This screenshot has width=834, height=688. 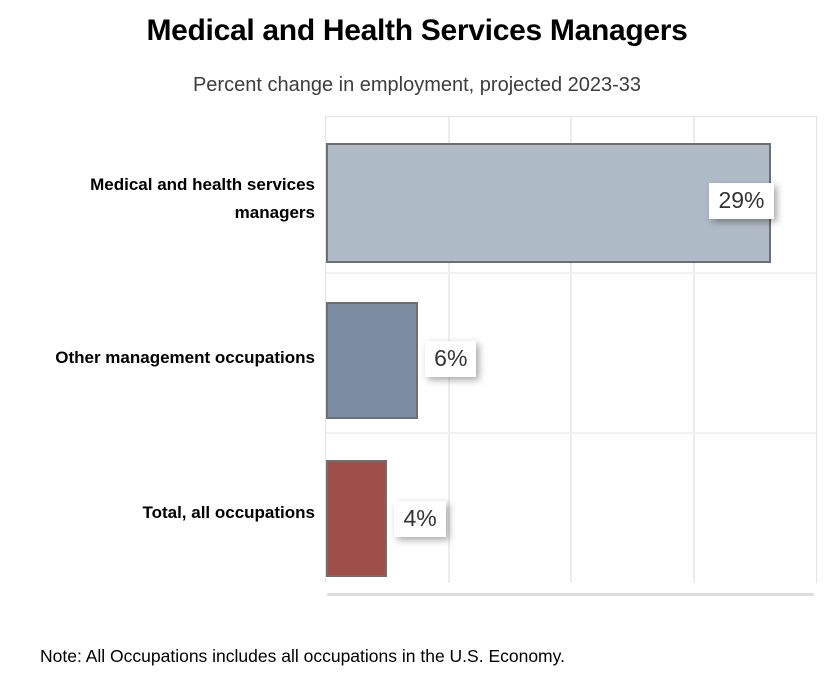 What do you see at coordinates (420, 519) in the screenshot?
I see `value-label-total-all-occupations: 4%` at bounding box center [420, 519].